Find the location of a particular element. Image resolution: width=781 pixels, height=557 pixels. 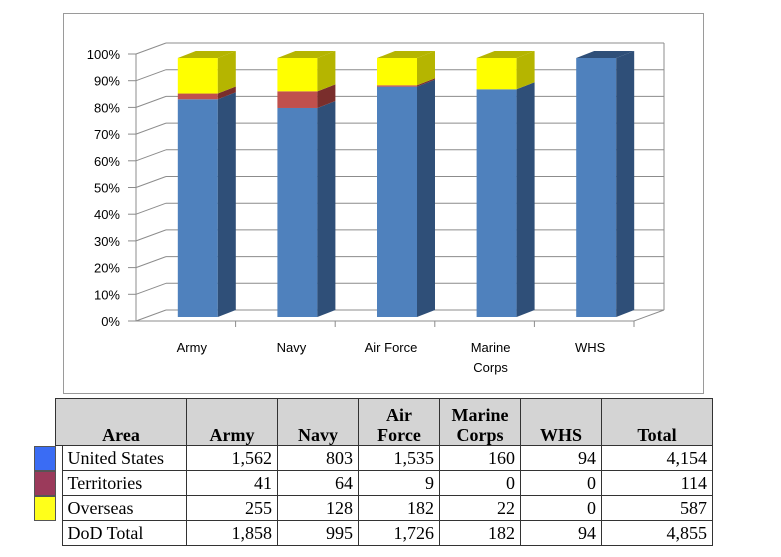

row-label: United States is located at coordinates (124, 458).